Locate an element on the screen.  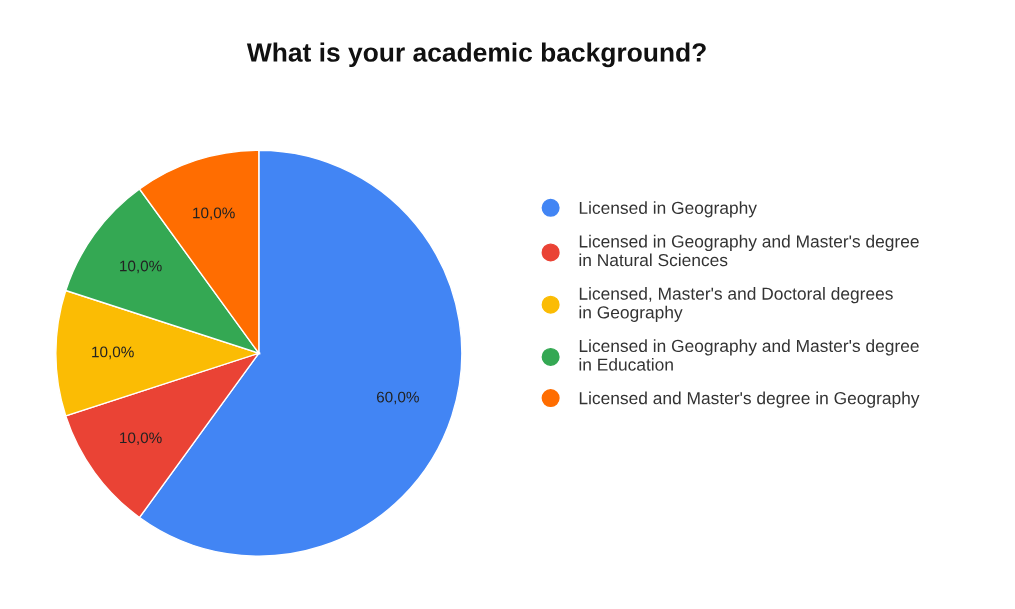
legend-label: Licensed in Geography and Master's degree in Natural Sciences is located at coordinates (749, 250).